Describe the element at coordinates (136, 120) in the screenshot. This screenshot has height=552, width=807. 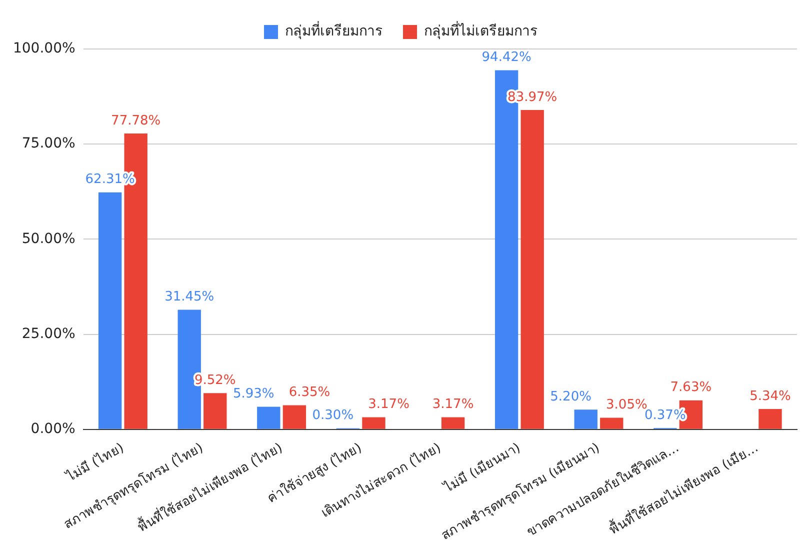
I see `data-label: 77.78%` at that location.